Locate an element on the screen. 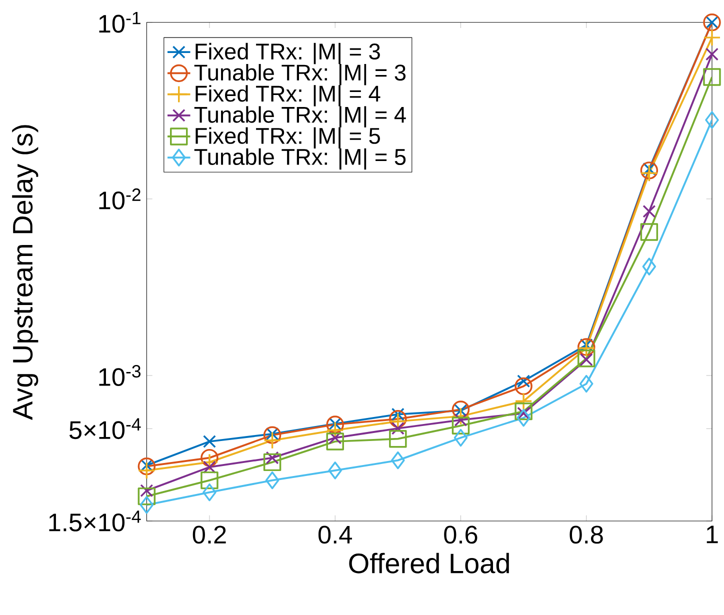  legend-label: Tunable TRx: |M| = 4 is located at coordinates (300, 117).